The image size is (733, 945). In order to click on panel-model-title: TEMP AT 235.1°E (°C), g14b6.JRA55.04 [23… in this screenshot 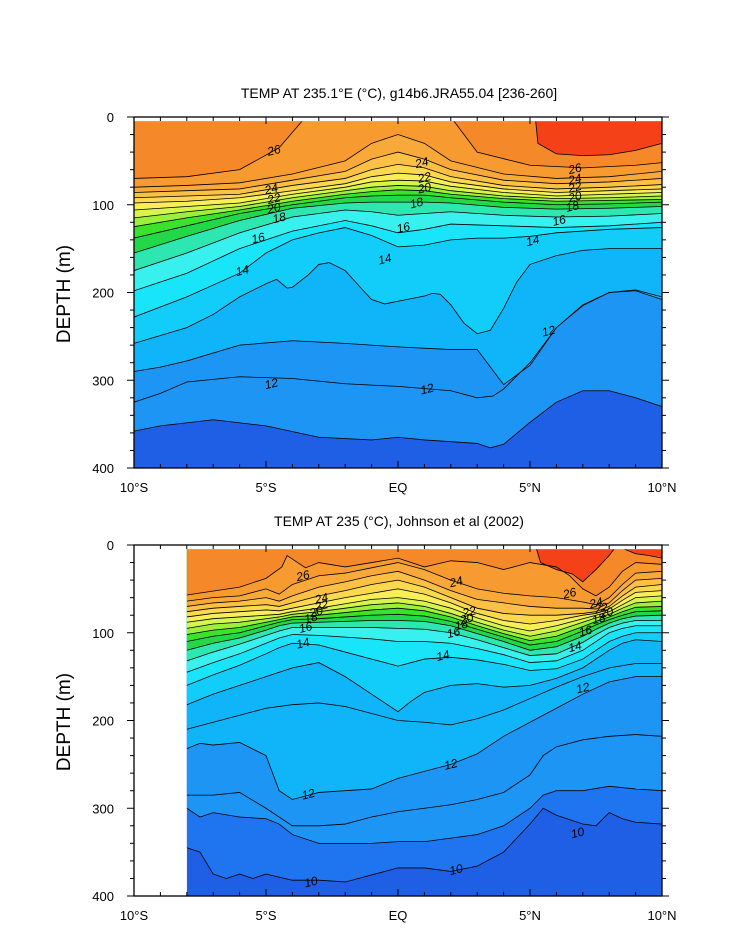, I will do `click(399, 93)`.